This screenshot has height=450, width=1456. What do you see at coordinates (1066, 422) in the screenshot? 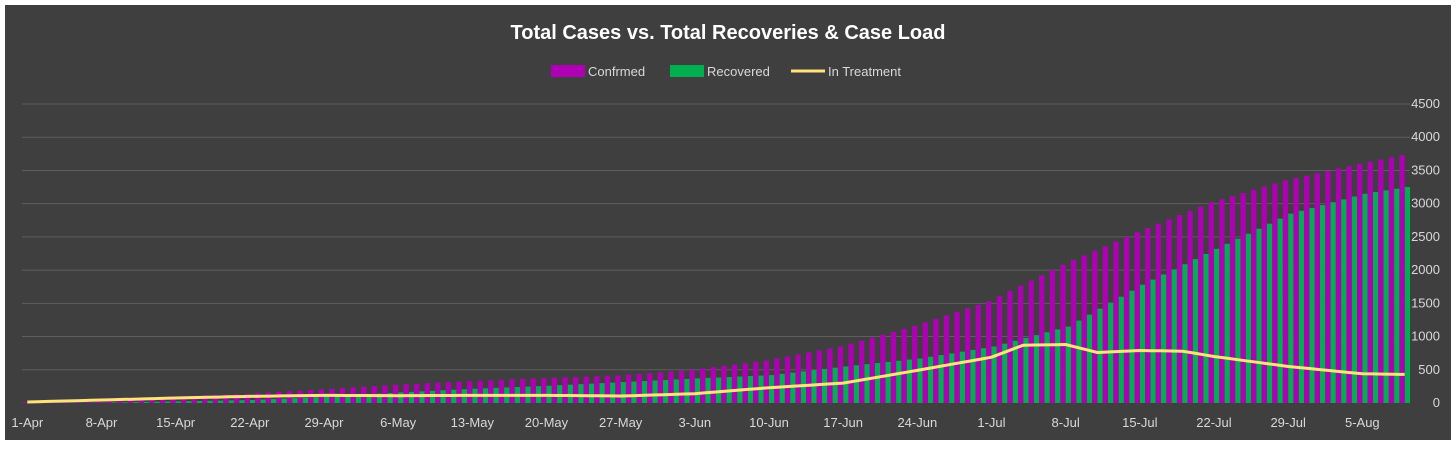
I see `x-tick-label: 8-Jul` at bounding box center [1066, 422].